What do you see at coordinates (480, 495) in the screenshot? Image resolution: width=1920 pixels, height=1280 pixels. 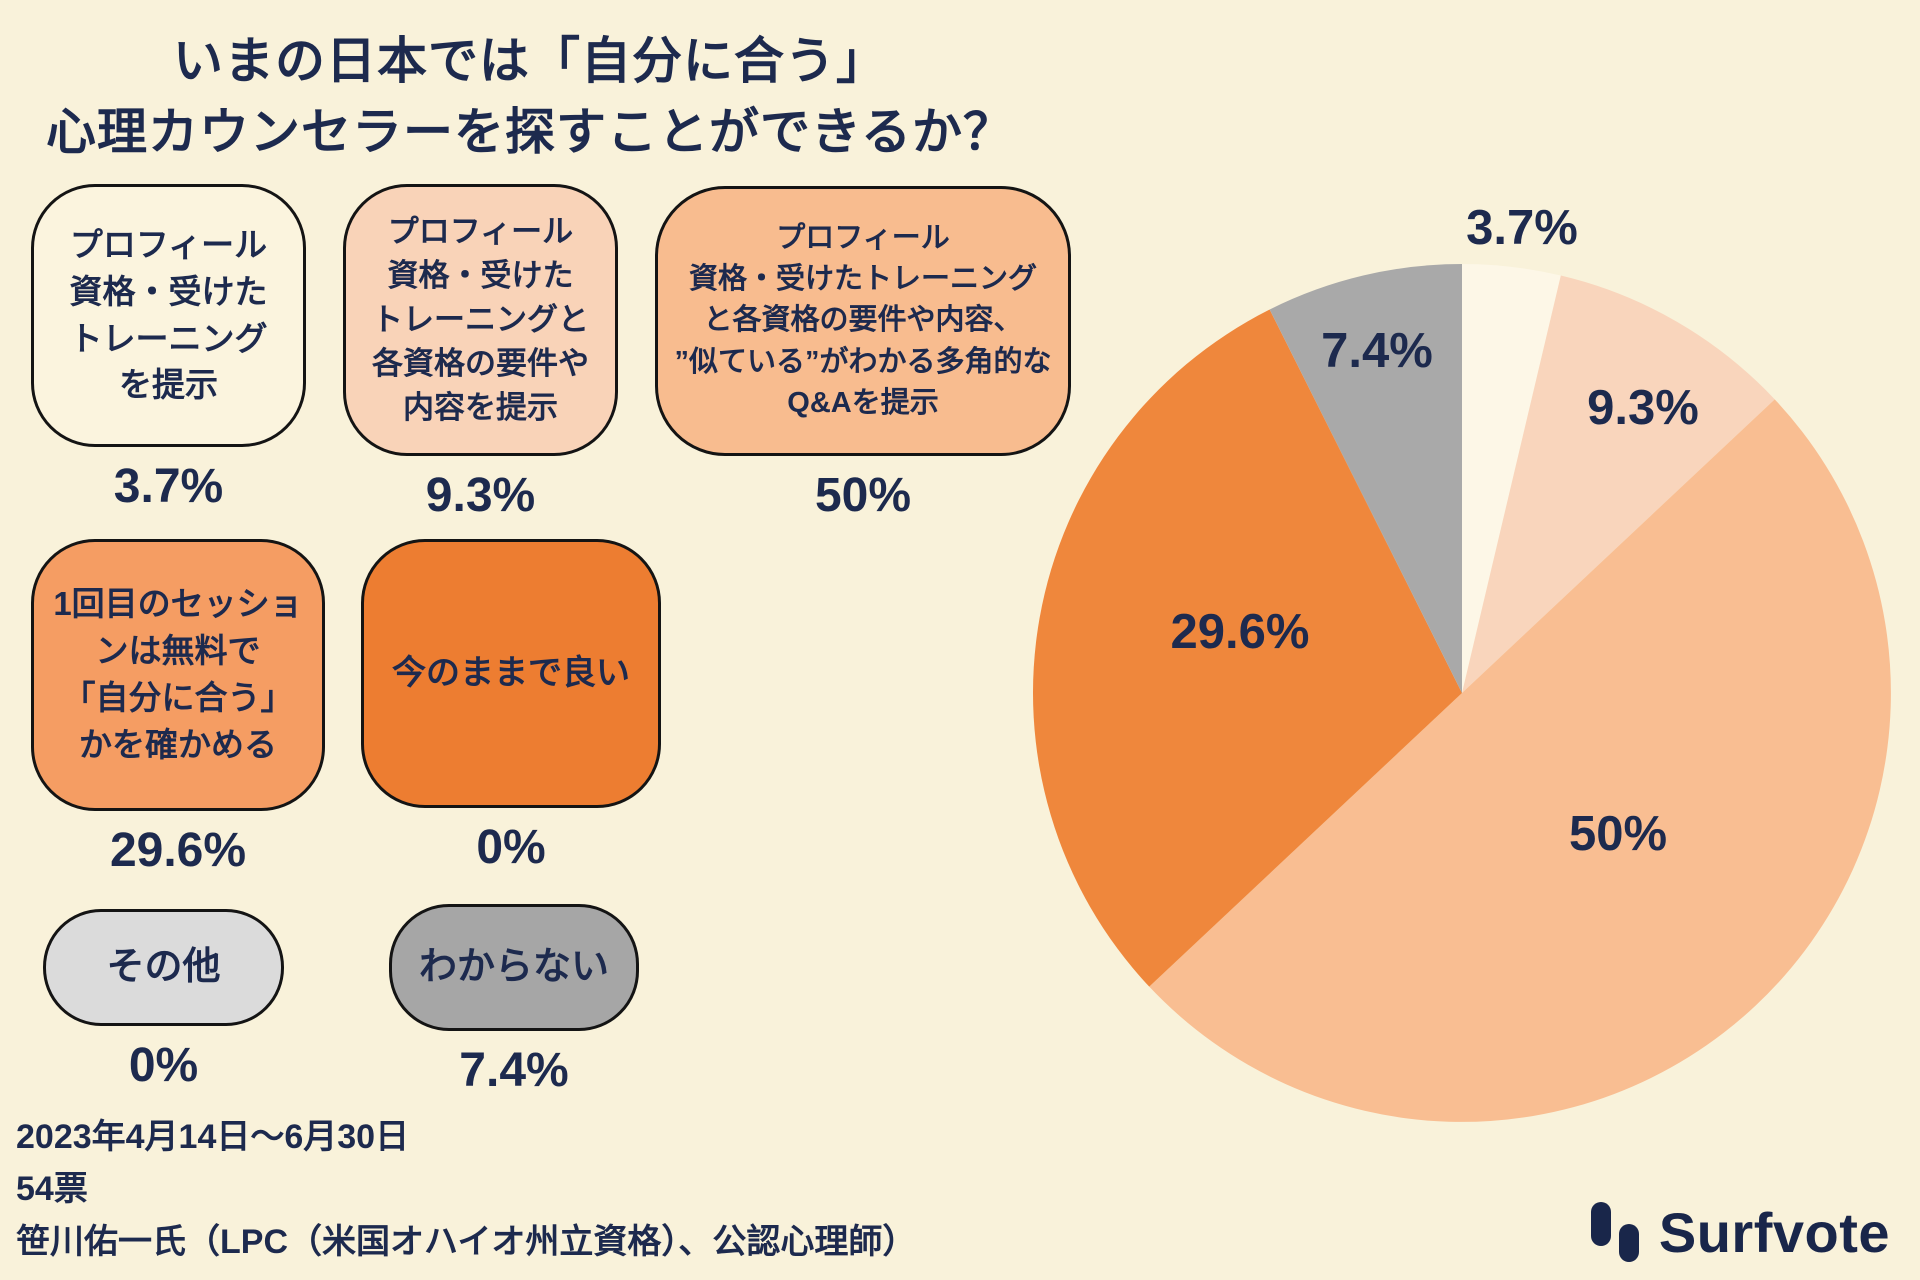 I see `option-percent: 9.3%` at bounding box center [480, 495].